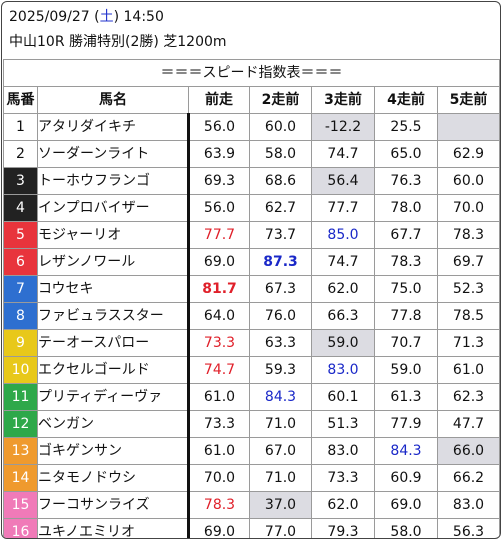 This screenshot has height=542, width=504. I want to click on speed-index-cell: 67.3, so click(280, 289).